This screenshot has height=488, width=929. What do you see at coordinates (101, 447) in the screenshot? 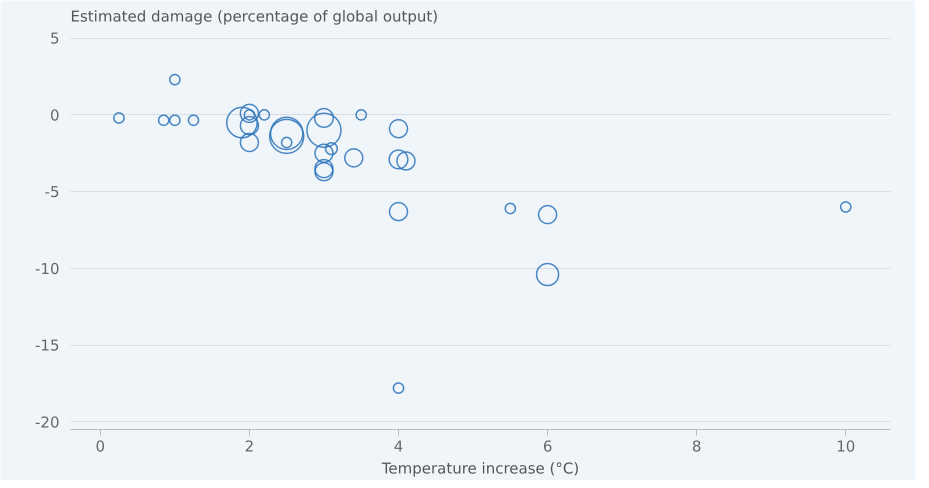
I see `x-tick-label: 0` at bounding box center [101, 447].